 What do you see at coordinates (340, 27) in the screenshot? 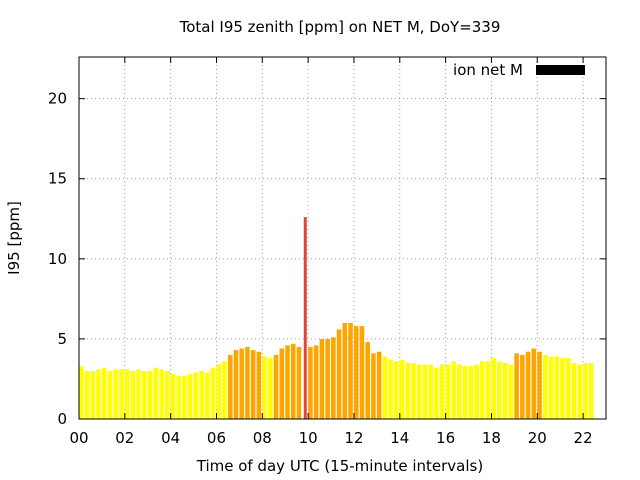
I see `chart-title: Total I95 zenith [ppm] on NET M, DoY=339` at bounding box center [340, 27].